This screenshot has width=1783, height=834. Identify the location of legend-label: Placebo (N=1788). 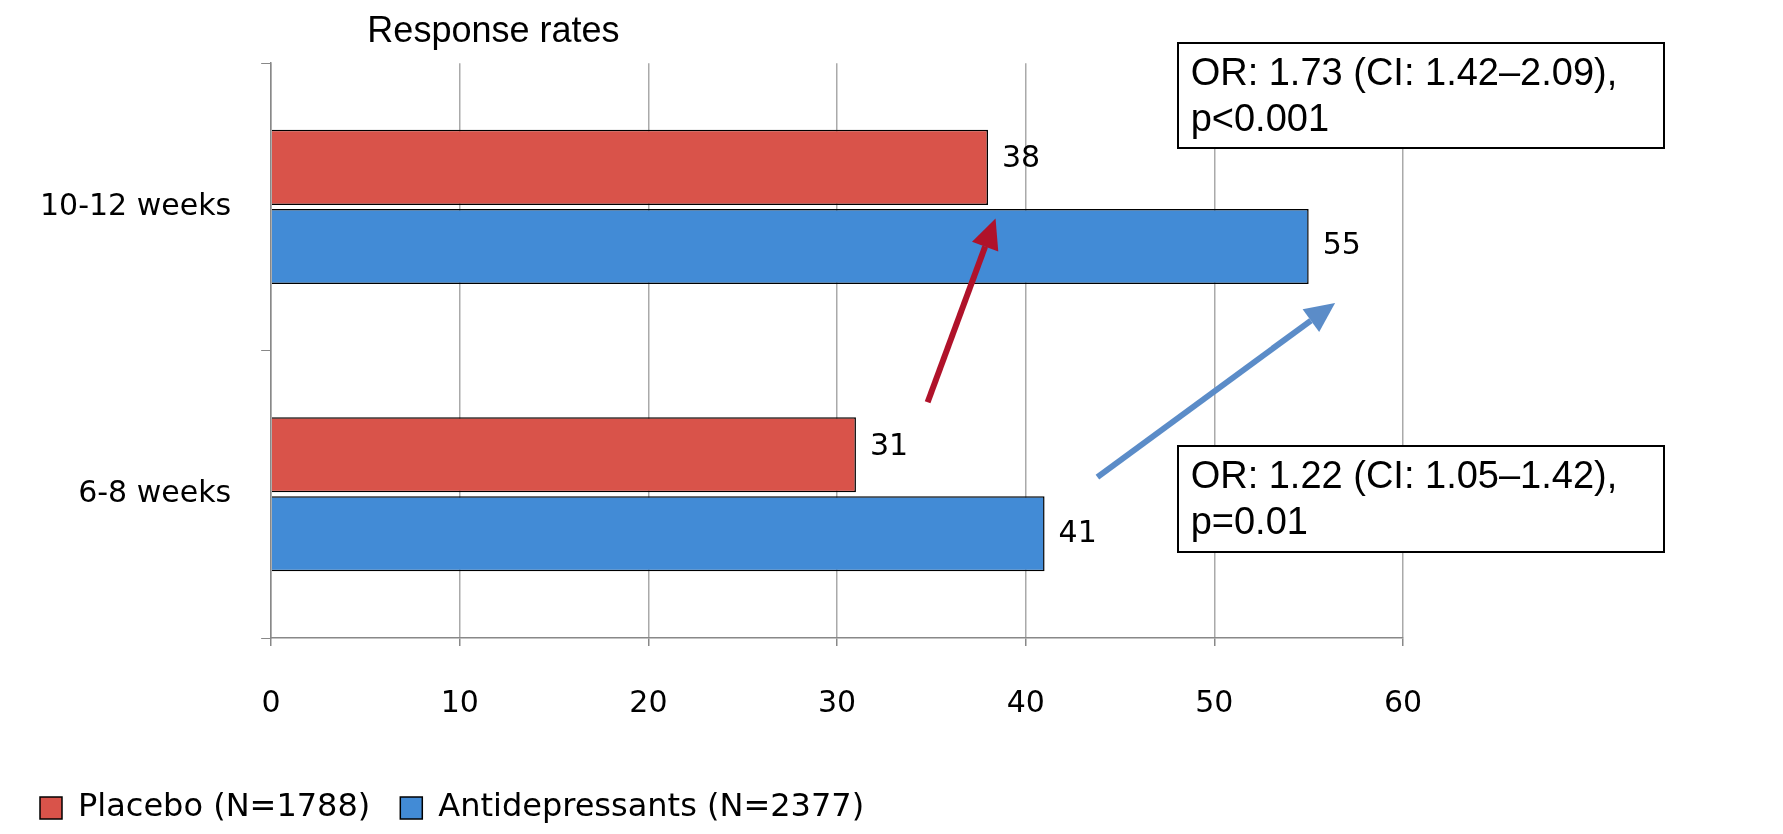
(224, 805).